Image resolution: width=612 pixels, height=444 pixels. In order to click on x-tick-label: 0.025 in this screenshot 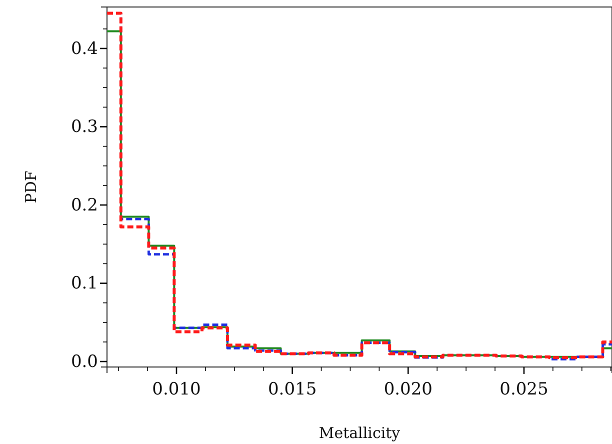, I will do `click(524, 390)`.